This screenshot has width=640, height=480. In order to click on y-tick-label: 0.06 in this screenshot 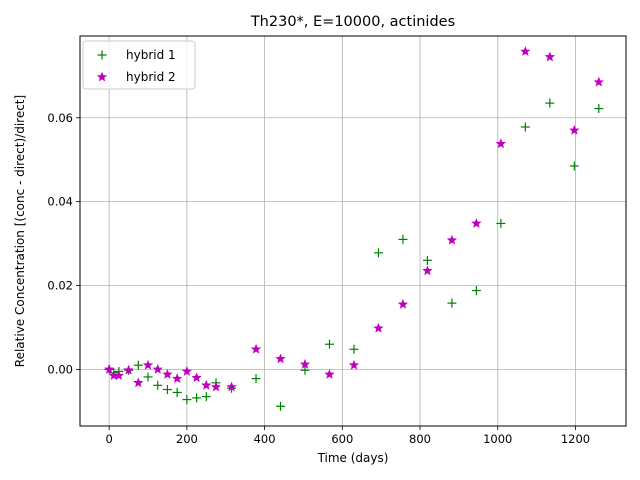, I will do `click(60, 118)`.